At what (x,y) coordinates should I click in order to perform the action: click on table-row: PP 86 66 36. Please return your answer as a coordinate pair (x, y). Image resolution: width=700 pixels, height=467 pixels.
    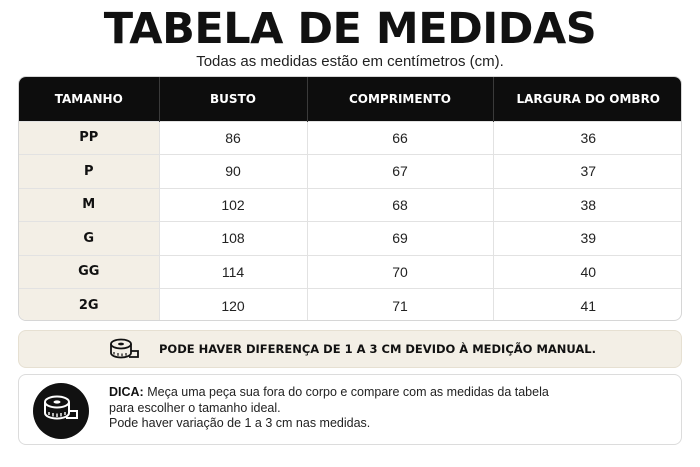
    Looking at the image, I should click on (350, 138).